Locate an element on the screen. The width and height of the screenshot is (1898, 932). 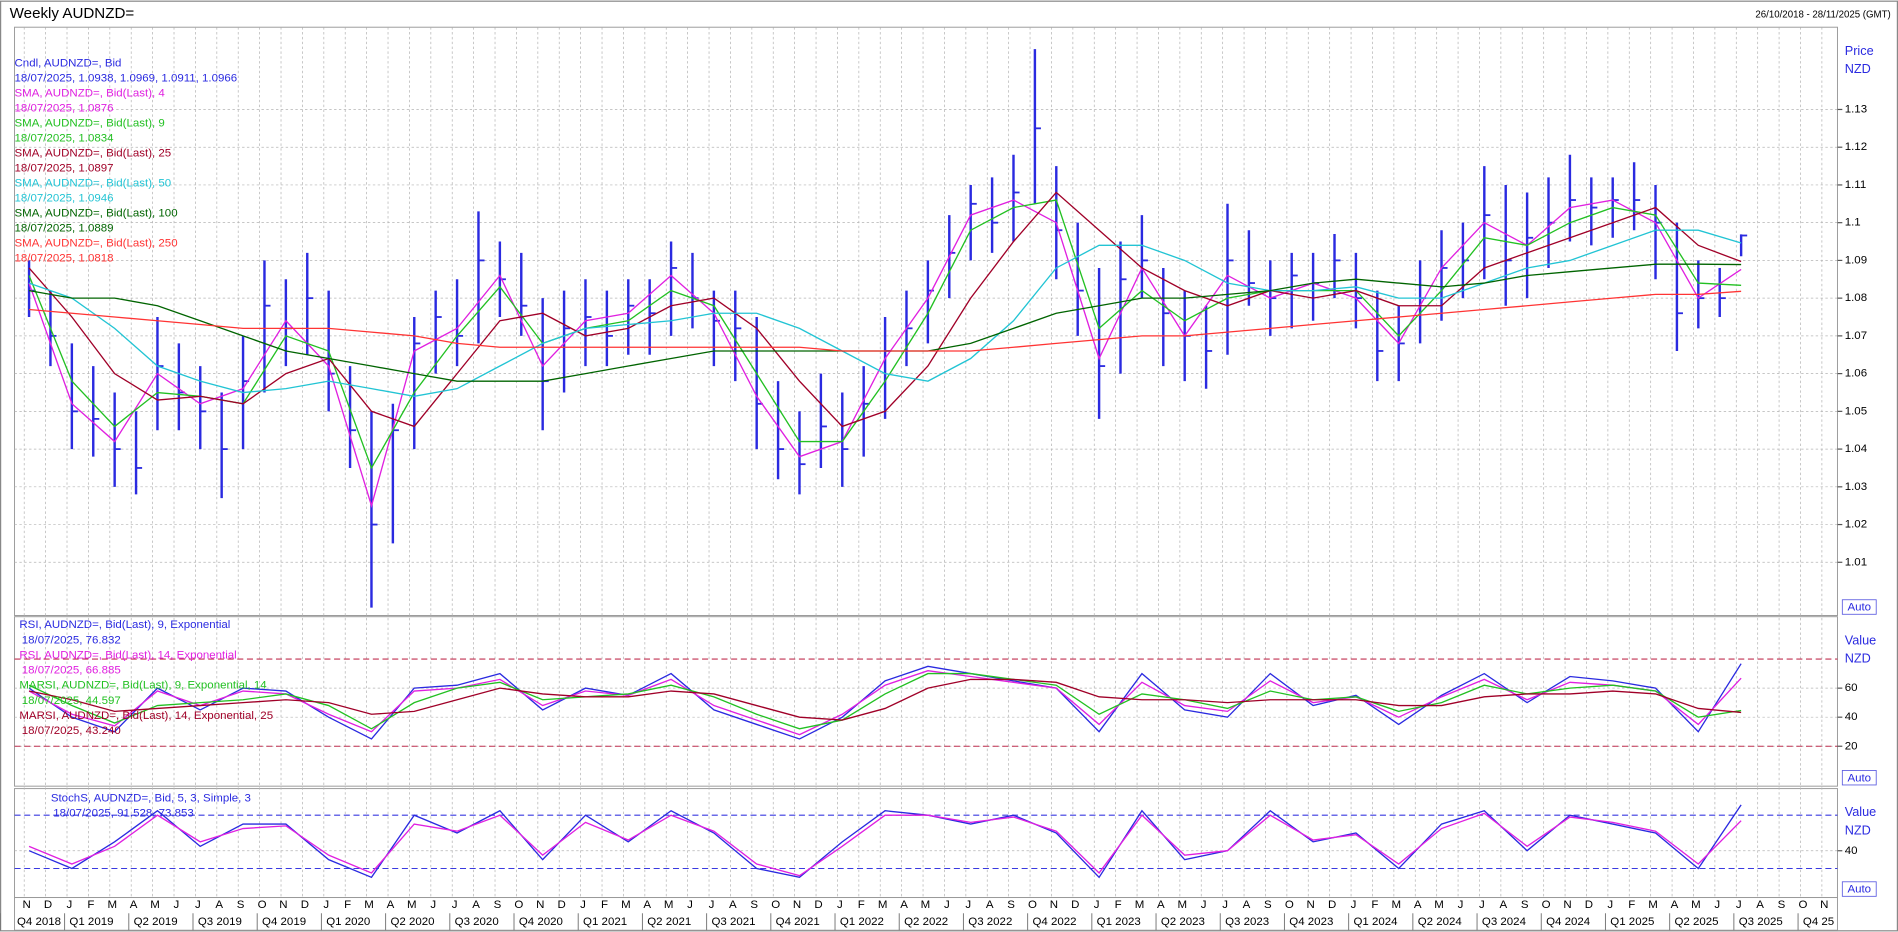
y-tick-label: 1.11 is located at coordinates (1856, 185).